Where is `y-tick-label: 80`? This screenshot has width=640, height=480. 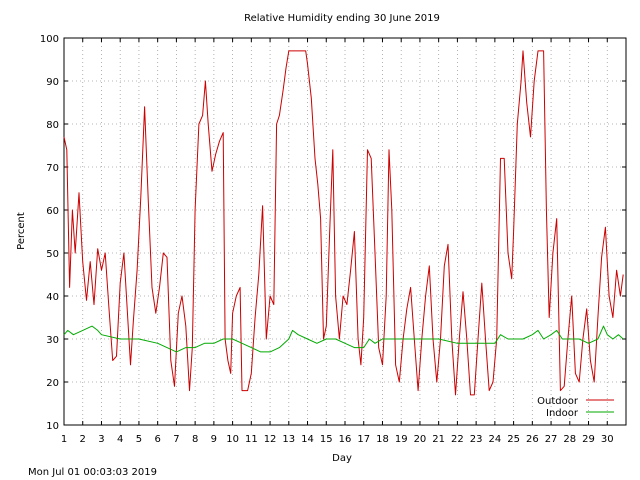
y-tick-label: 80 is located at coordinates (52, 125).